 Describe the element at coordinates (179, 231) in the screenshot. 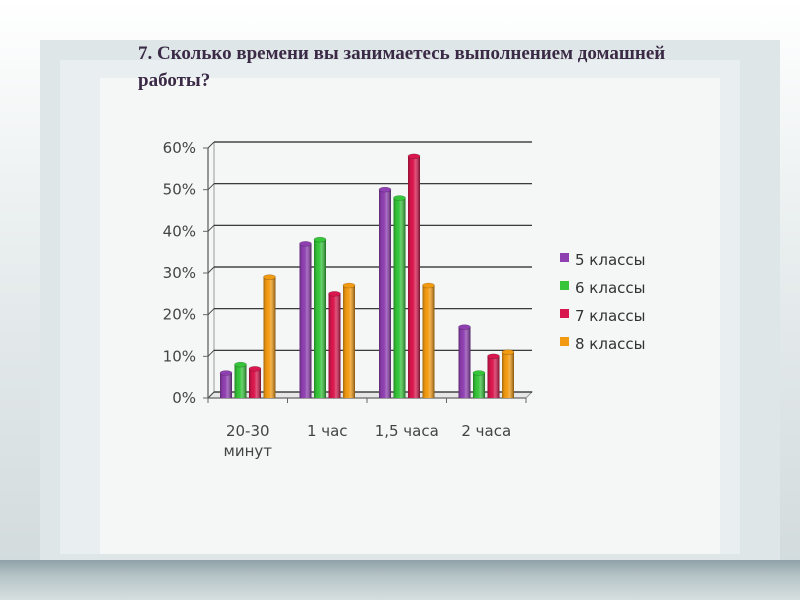

I see `y-tick-label: 40%` at that location.